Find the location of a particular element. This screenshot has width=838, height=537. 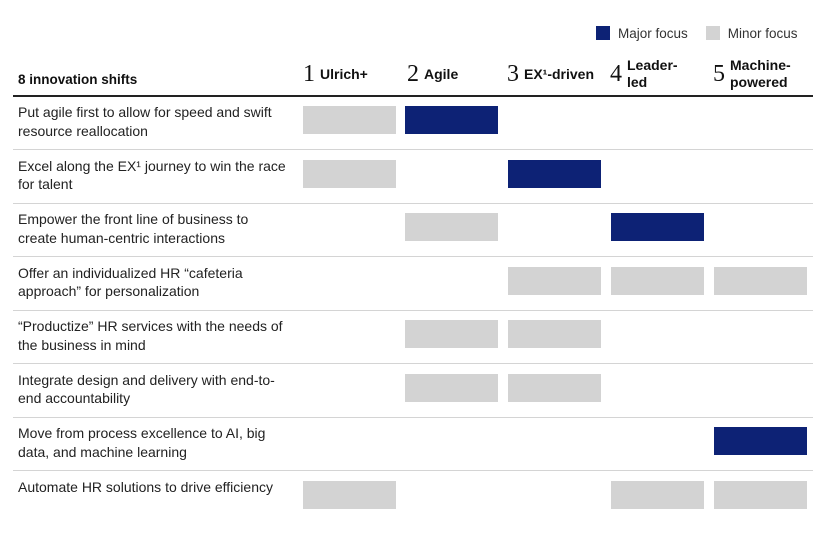

legend-label-minor: Minor focus is located at coordinates (762, 33).